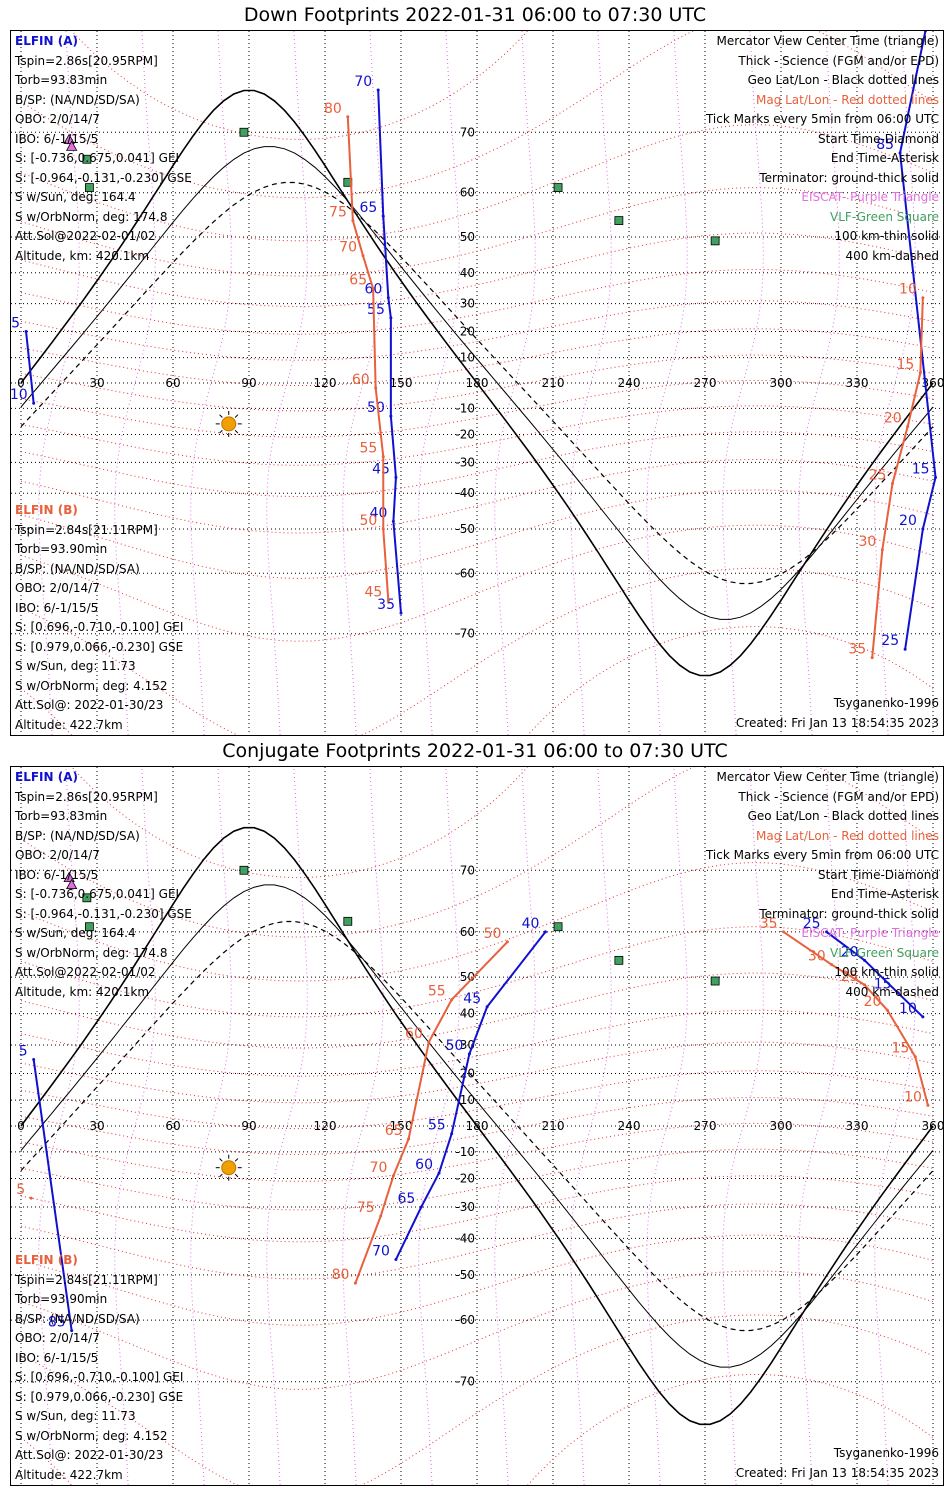 This screenshot has width=950, height=1500. What do you see at coordinates (325, 1126) in the screenshot?
I see `lon-tick-label: 120` at bounding box center [325, 1126].